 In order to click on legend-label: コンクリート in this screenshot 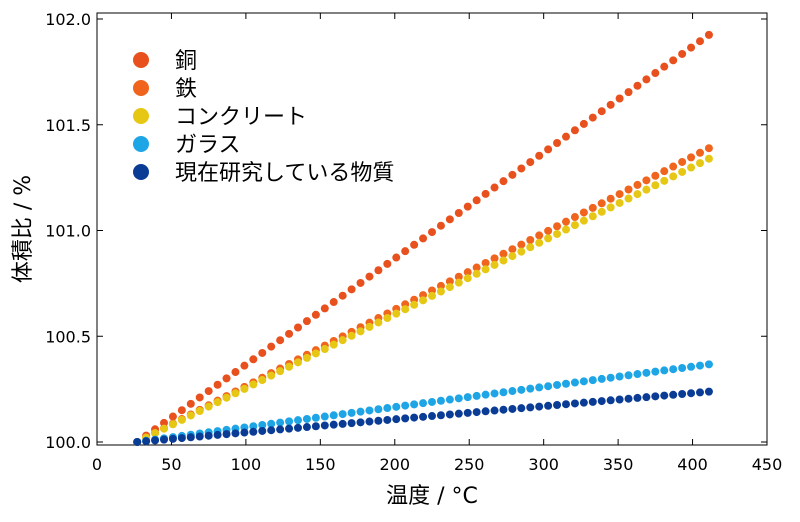, I will do `click(241, 117)`.